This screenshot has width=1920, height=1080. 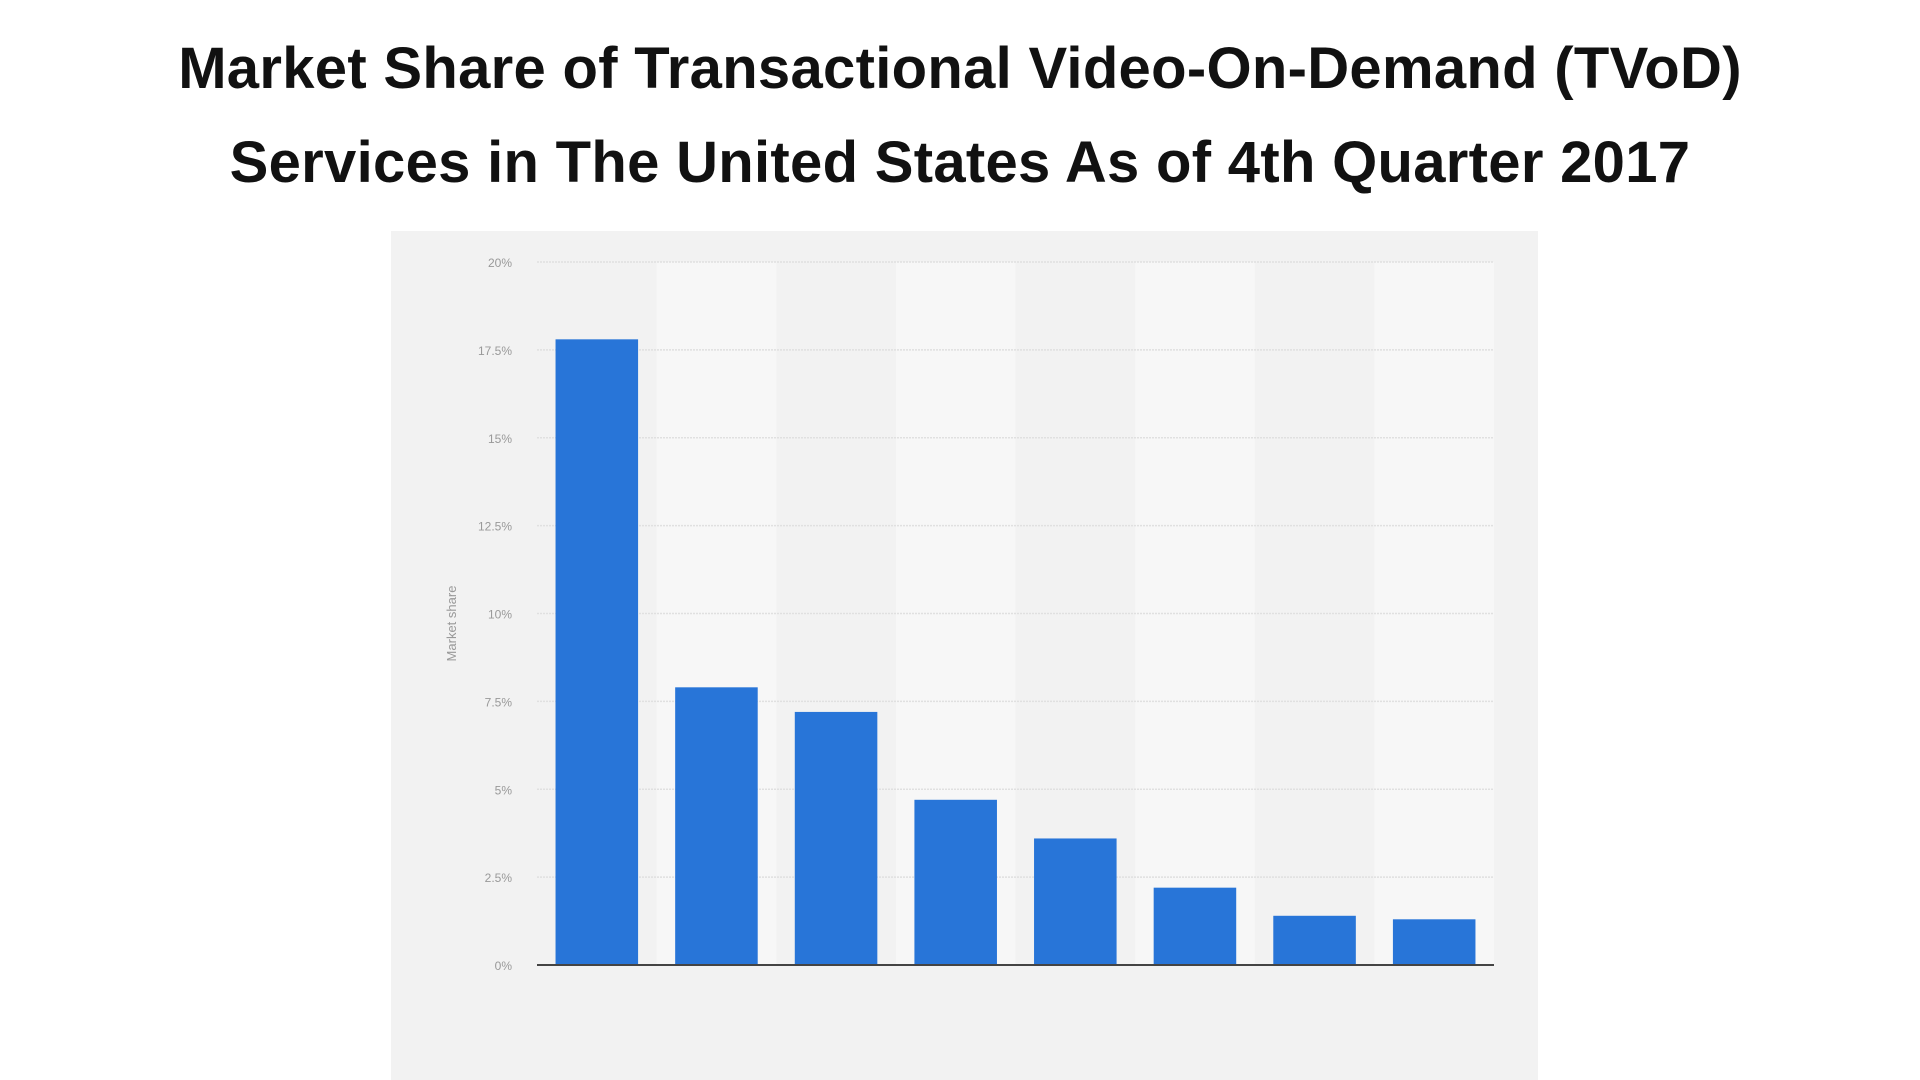 I want to click on y-tick-label: 12.5%, so click(x=495, y=527).